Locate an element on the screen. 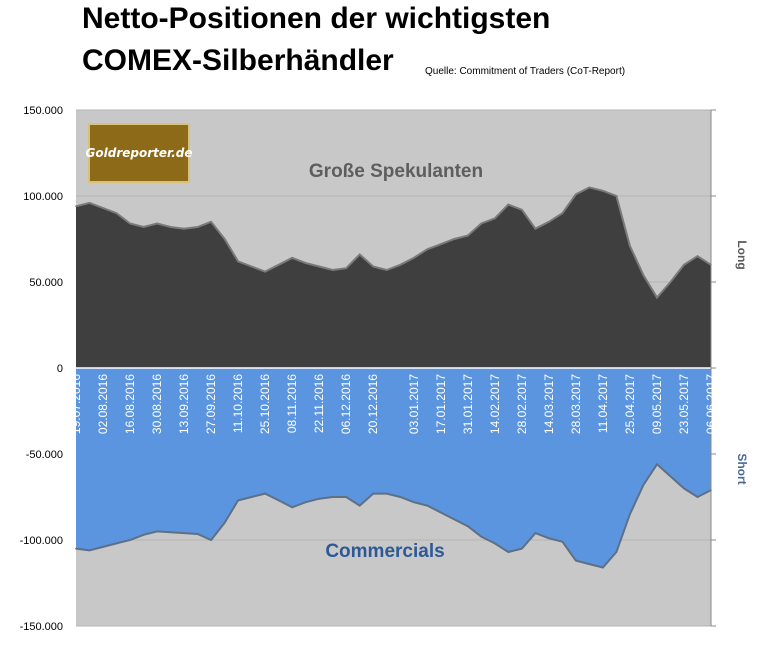  x-tick-label: 25.04.2017 is located at coordinates (630, 404).